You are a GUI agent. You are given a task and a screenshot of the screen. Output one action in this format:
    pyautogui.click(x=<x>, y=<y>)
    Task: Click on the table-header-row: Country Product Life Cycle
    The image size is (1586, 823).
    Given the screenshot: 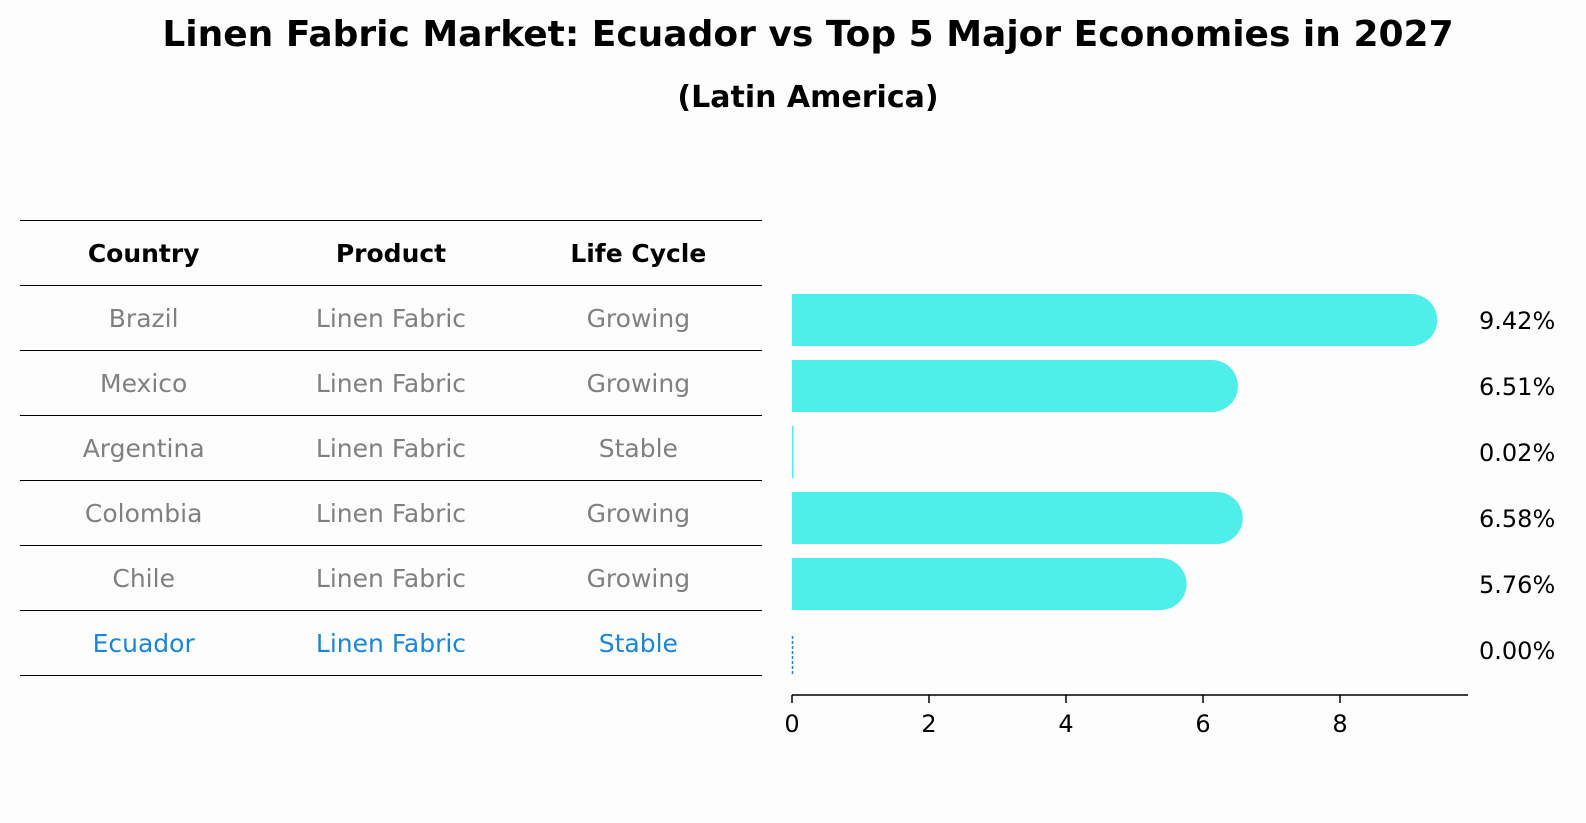 What is the action you would take?
    pyautogui.click(x=391, y=253)
    